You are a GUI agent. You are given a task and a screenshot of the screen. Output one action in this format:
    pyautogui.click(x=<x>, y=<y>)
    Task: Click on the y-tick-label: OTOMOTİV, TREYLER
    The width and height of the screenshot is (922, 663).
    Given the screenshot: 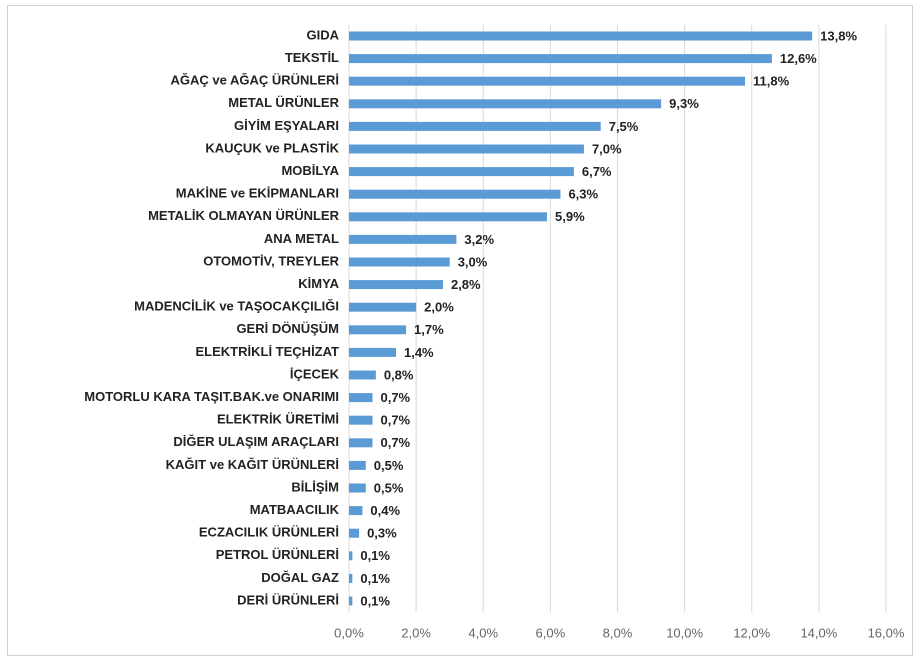 What is the action you would take?
    pyautogui.click(x=271, y=260)
    